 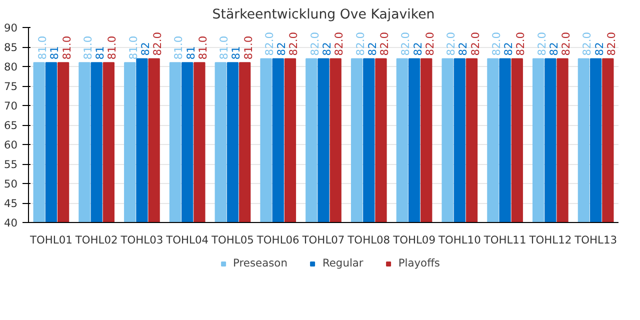 I want to click on y-tick-label: 65, so click(x=11, y=125).